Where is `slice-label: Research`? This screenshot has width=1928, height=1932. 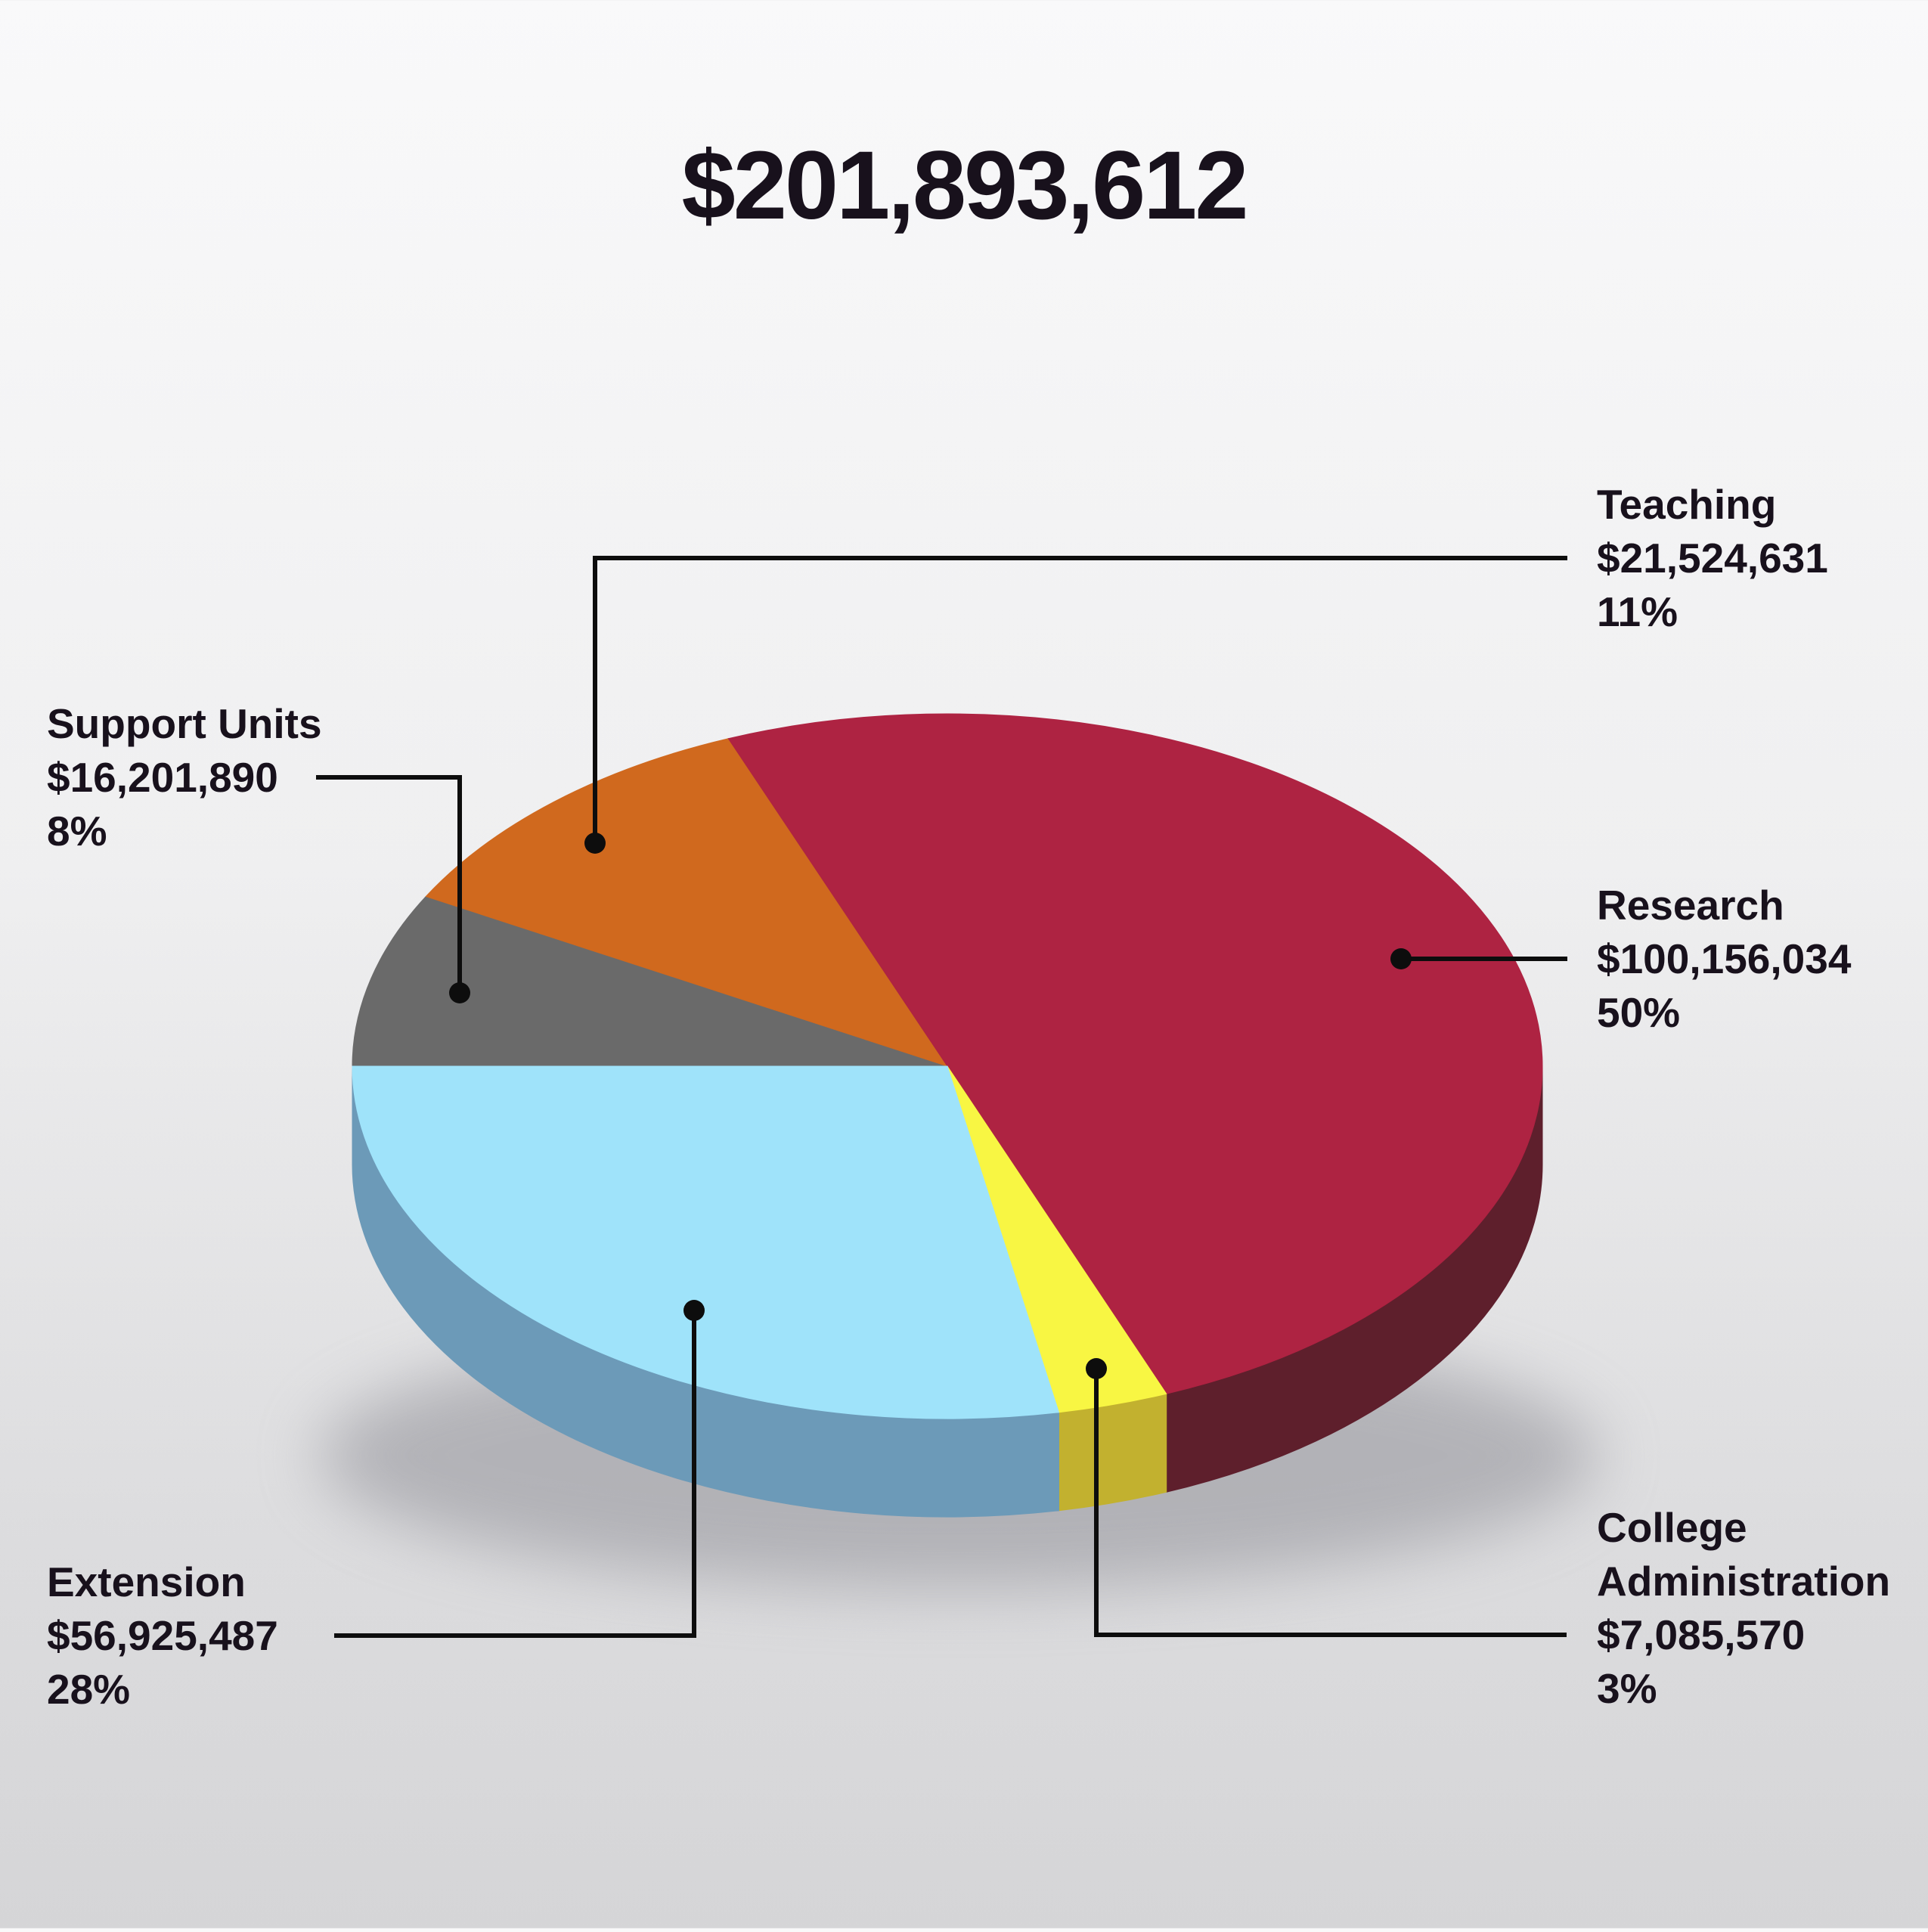
slice-label: Research is located at coordinates (1690, 905).